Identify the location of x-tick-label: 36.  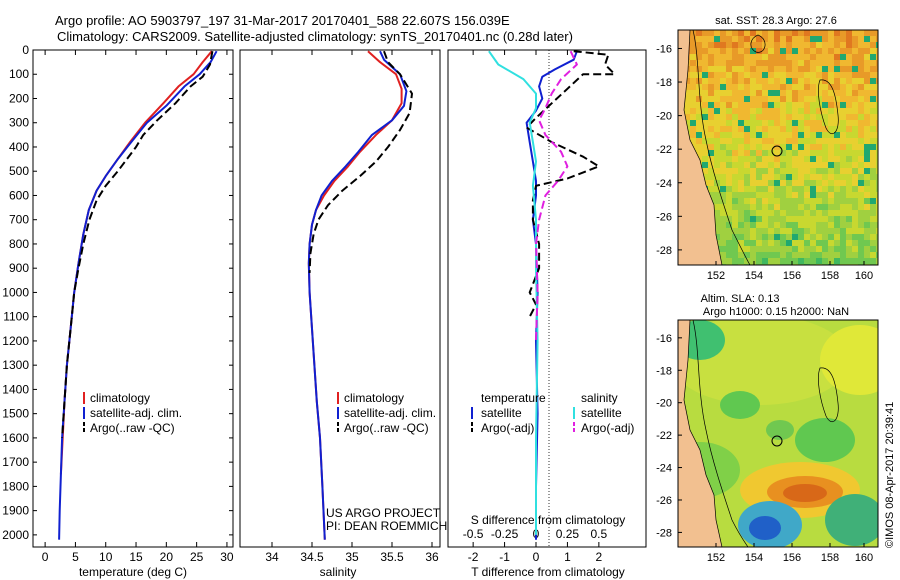
(432, 557).